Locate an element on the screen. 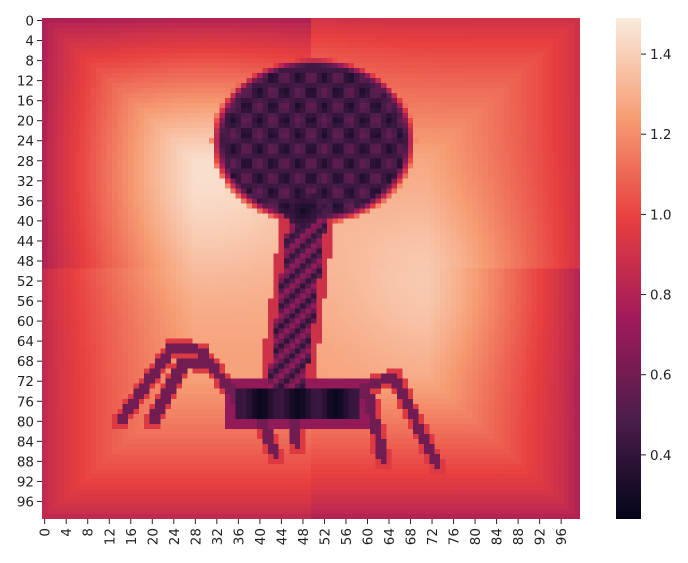  x-tick-label: 28 is located at coordinates (196, 536).